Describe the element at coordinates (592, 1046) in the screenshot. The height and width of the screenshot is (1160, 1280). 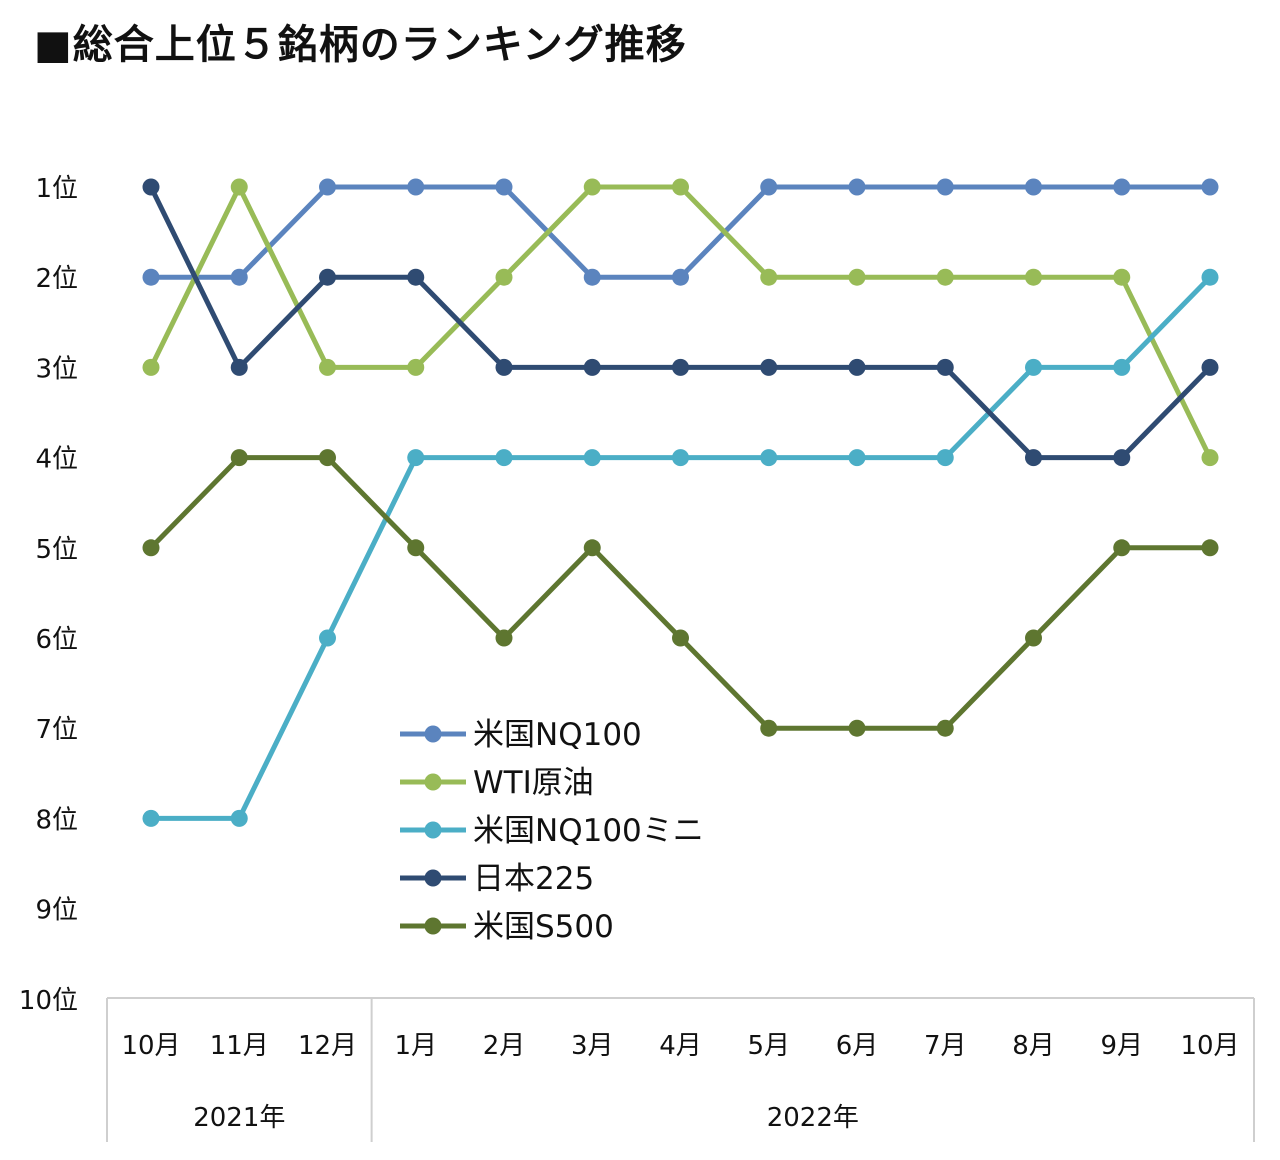
I see `x-tick-label: 3月` at that location.